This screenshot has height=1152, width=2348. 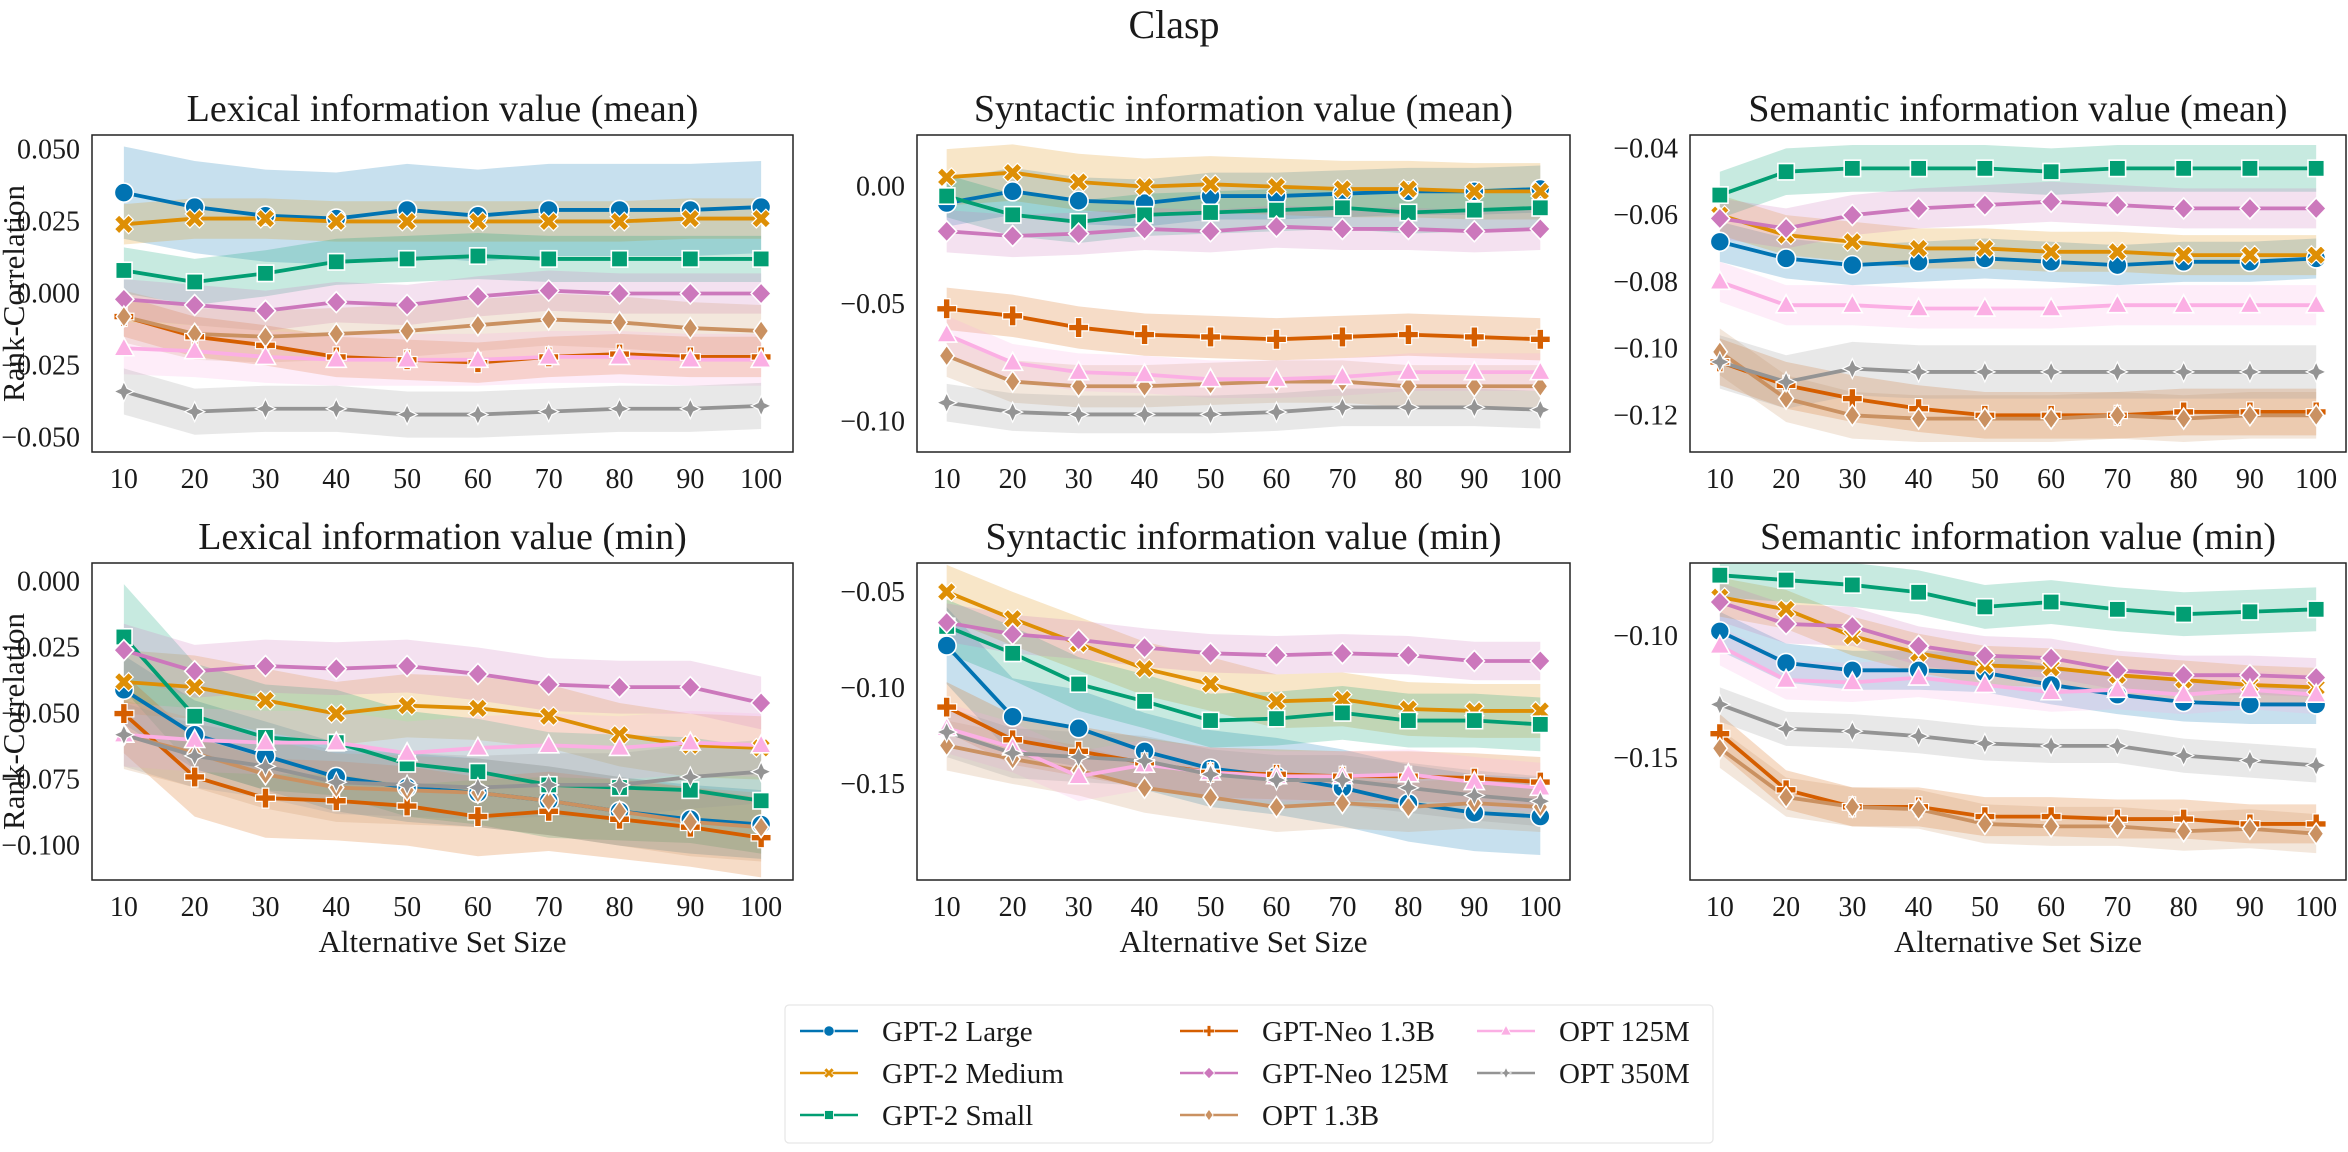 I want to click on series-line-gpt-2-small, so click(x=2018, y=595).